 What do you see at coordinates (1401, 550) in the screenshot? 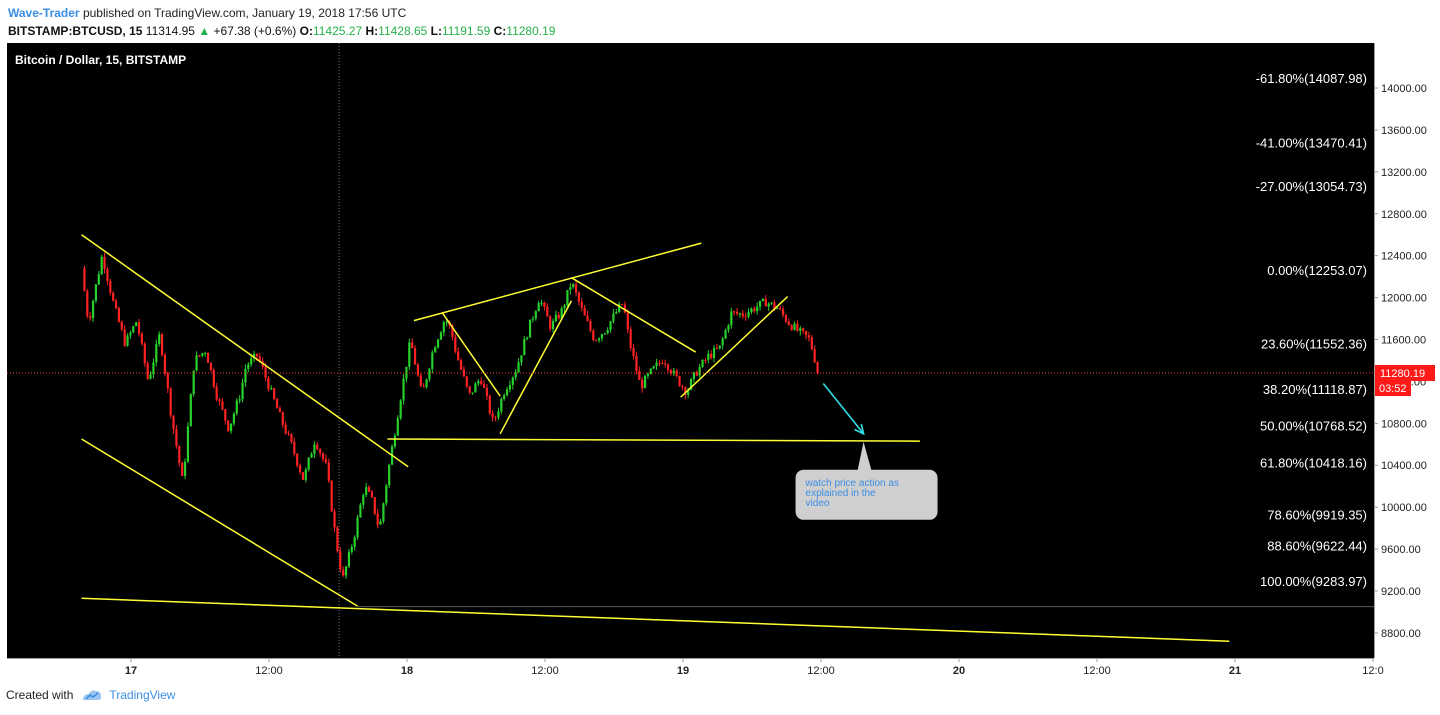
I see `y-tick-label: 9600.00` at bounding box center [1401, 550].